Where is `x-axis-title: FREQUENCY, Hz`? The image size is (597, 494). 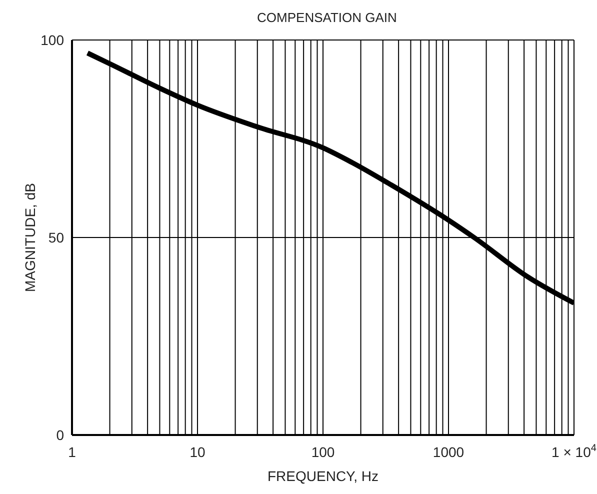 x-axis-title: FREQUENCY, Hz is located at coordinates (323, 476).